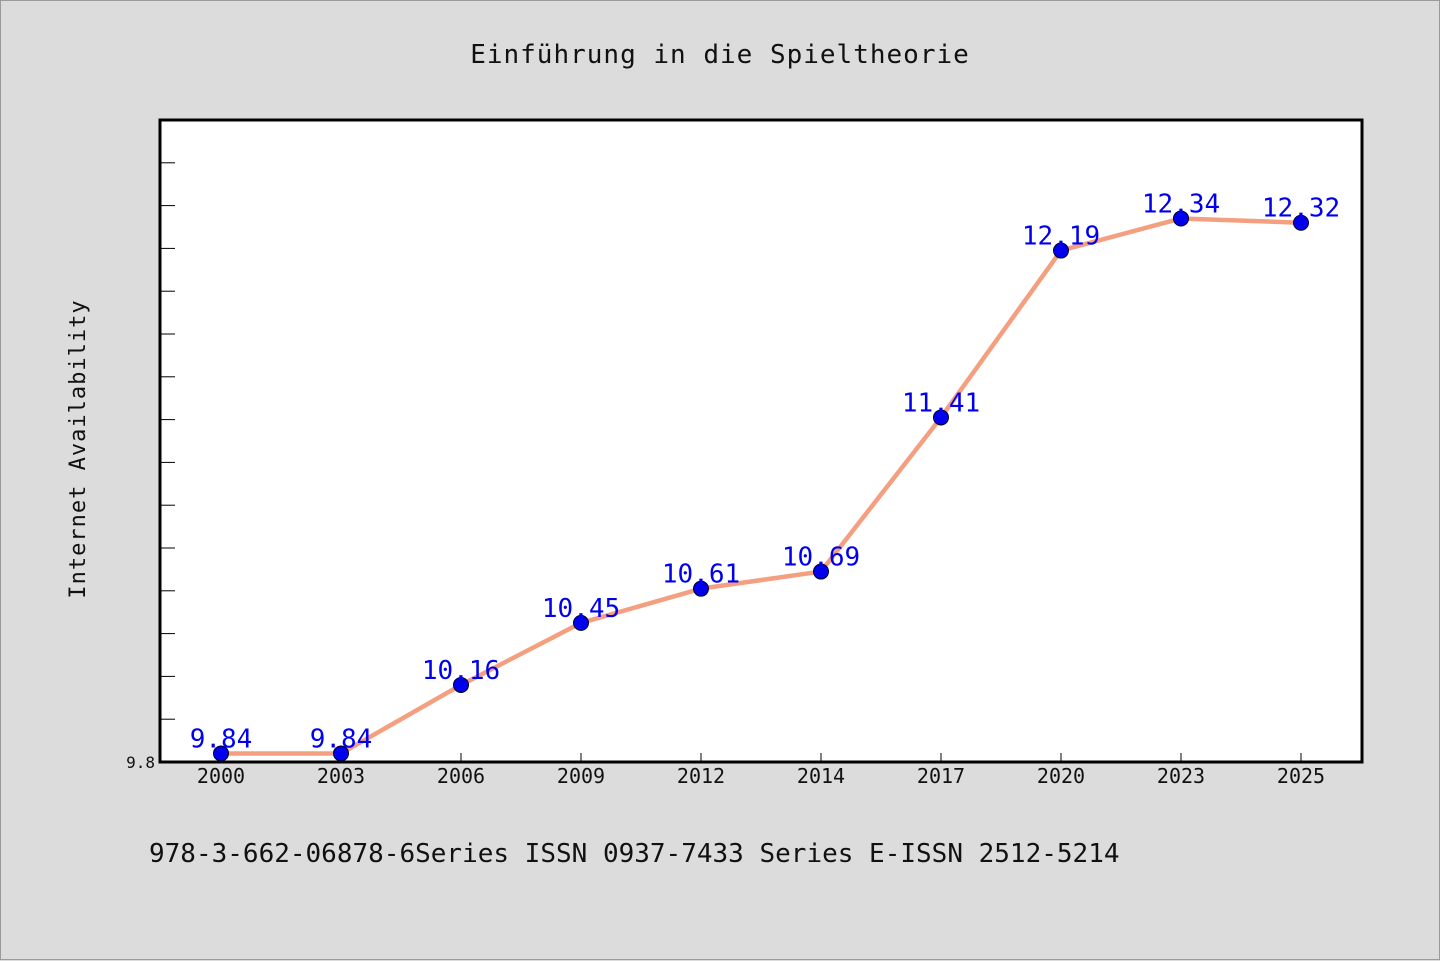 This screenshot has height=961, width=1440. What do you see at coordinates (221, 776) in the screenshot?
I see `x-tick-label: 2000` at bounding box center [221, 776].